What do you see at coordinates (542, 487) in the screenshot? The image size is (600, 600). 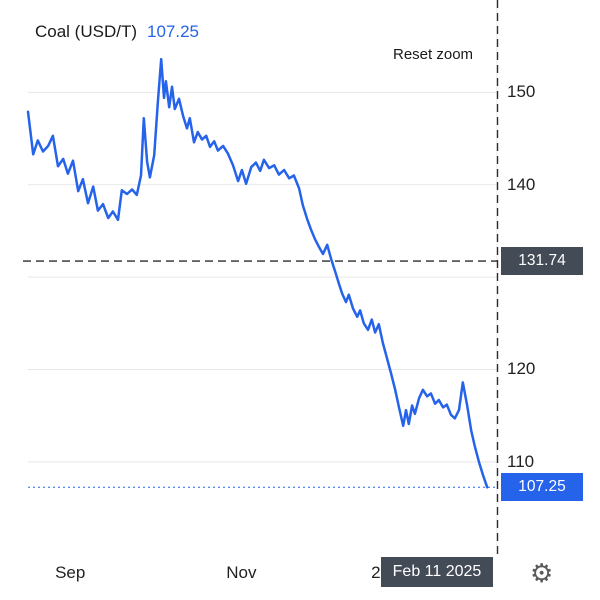 I see `current-price-badge: 107.25` at bounding box center [542, 487].